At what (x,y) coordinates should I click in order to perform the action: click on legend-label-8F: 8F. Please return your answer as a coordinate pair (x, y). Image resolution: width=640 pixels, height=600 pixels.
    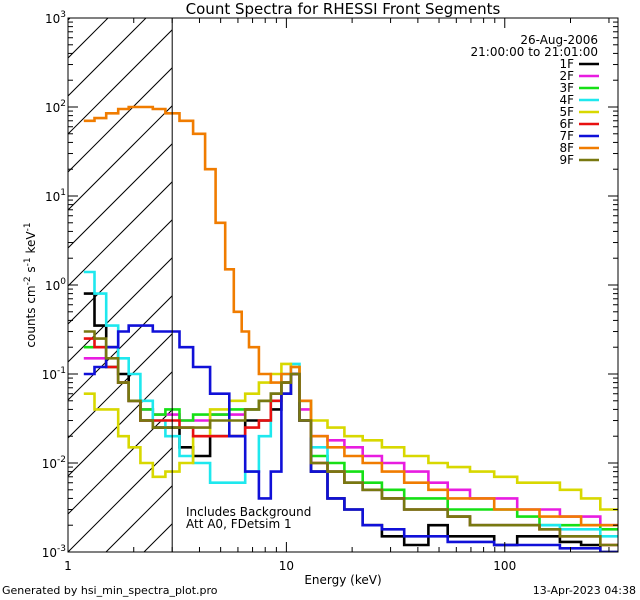
    Looking at the image, I should click on (566, 148).